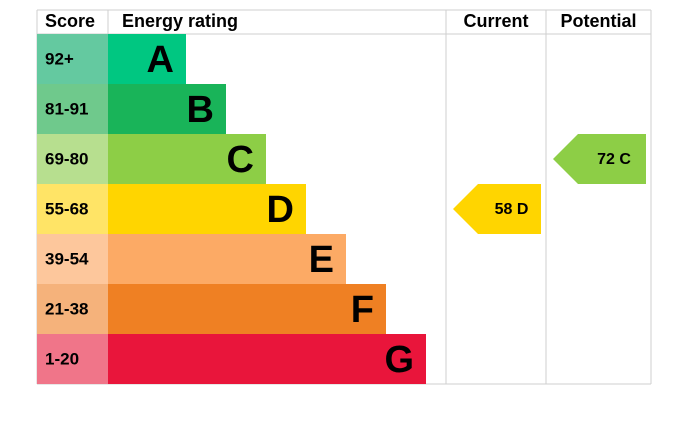  I want to click on score-label: 69-80, so click(66, 158).